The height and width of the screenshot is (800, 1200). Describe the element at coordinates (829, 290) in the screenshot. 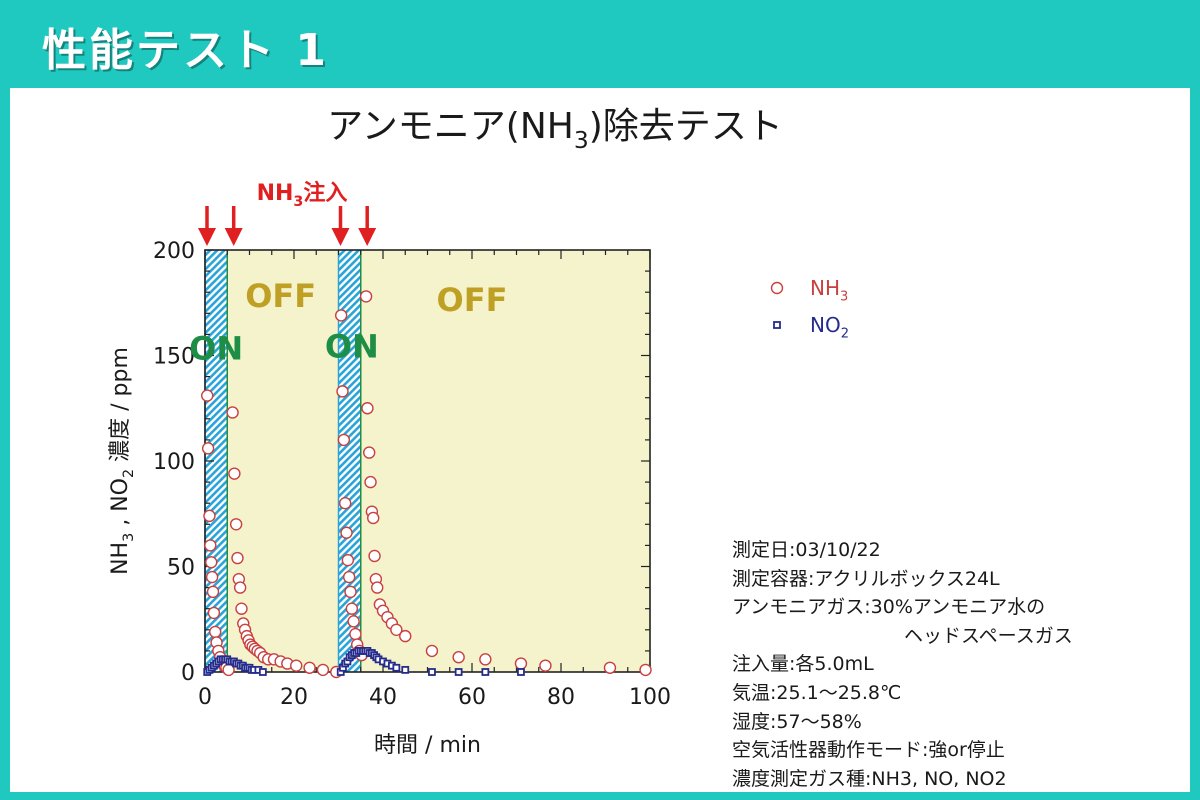

I see `legend-nh3-label: NH3` at that location.